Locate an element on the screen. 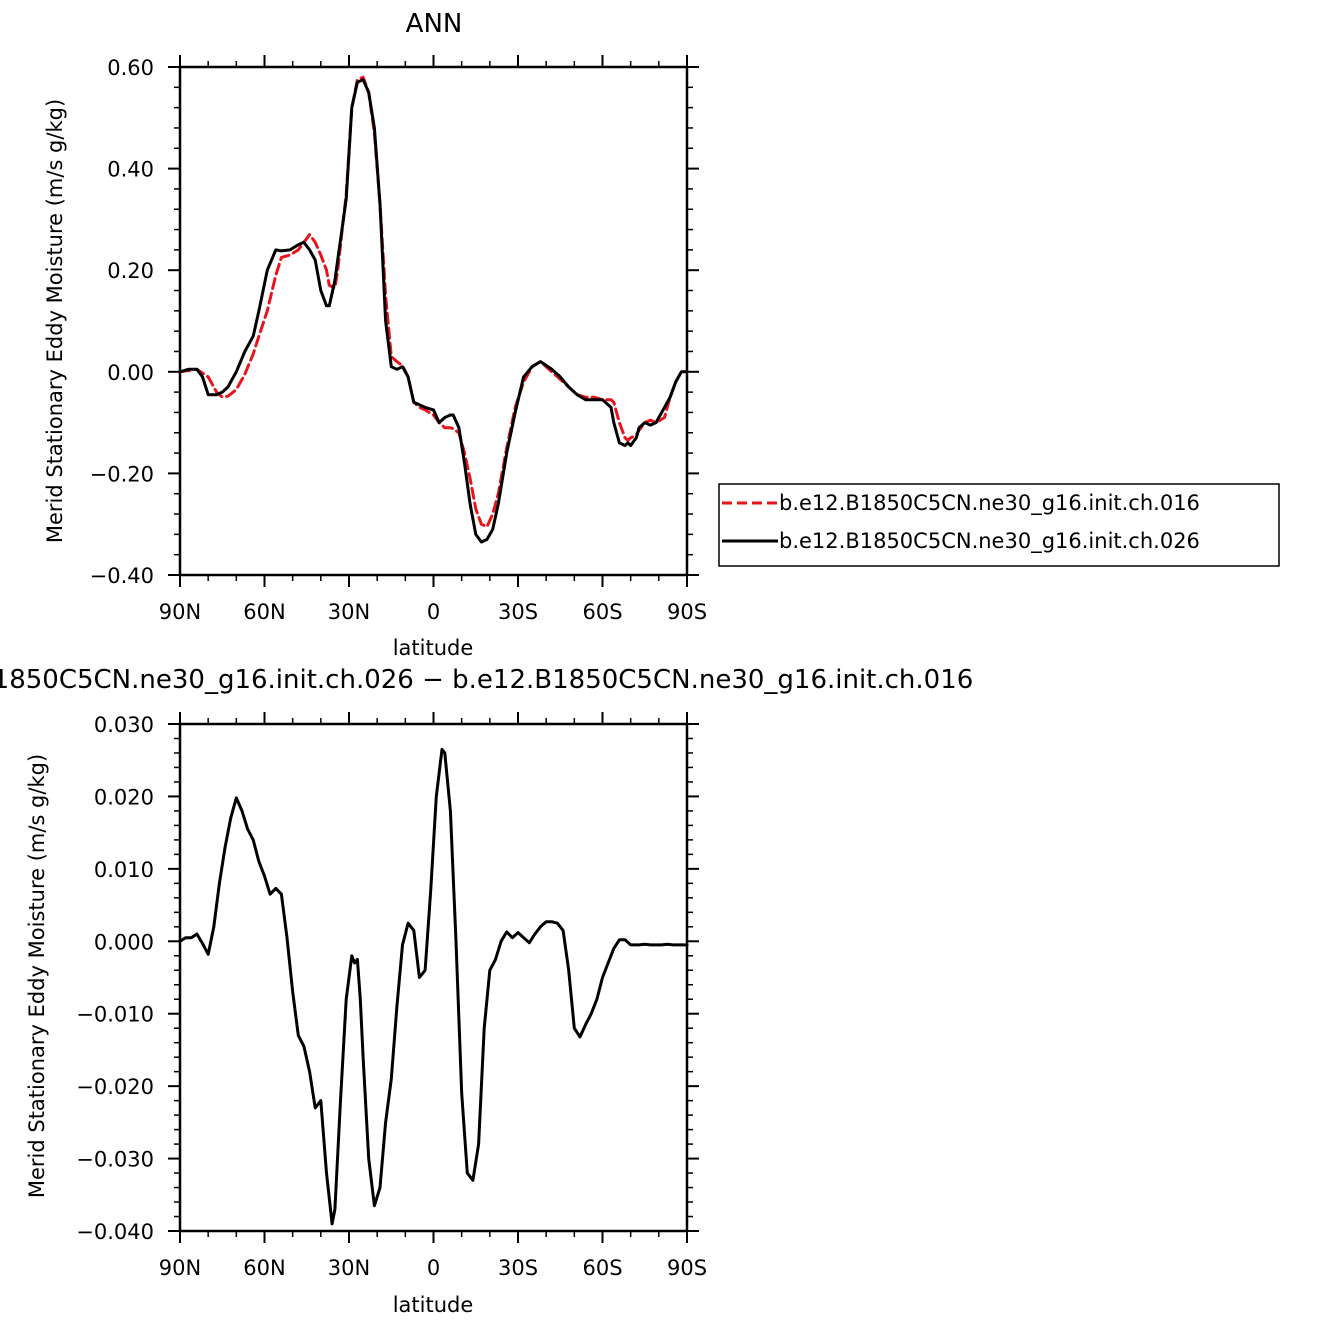 This screenshot has height=1325, width=1322. bottom-y-tick-label: 0.030 is located at coordinates (124, 725).